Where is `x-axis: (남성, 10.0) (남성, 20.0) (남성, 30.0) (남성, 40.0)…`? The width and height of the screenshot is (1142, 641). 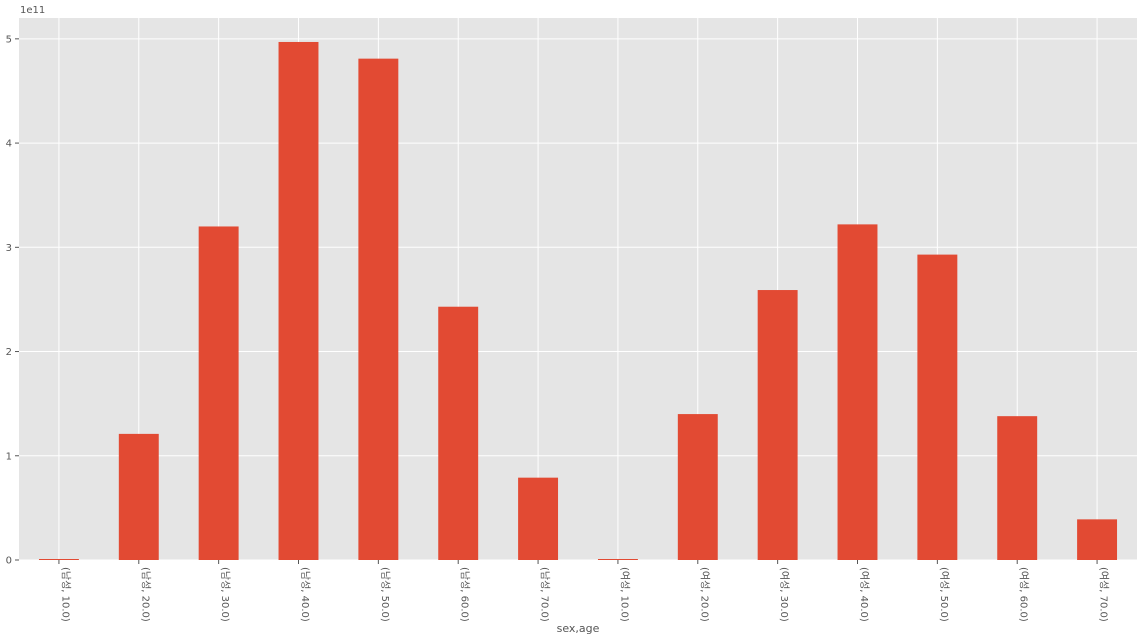
x-axis: (남성, 10.0) (남성, 20.0) (남성, 30.0) (남성, 40.0)… is located at coordinates (584, 591).